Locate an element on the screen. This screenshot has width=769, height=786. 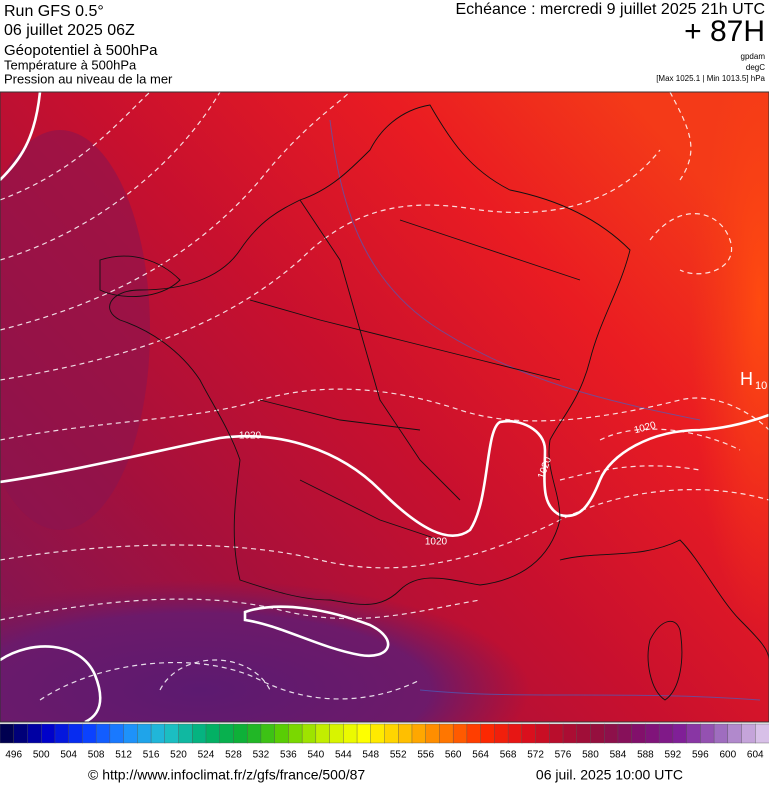
colorbar-label: 592 is located at coordinates (673, 755).